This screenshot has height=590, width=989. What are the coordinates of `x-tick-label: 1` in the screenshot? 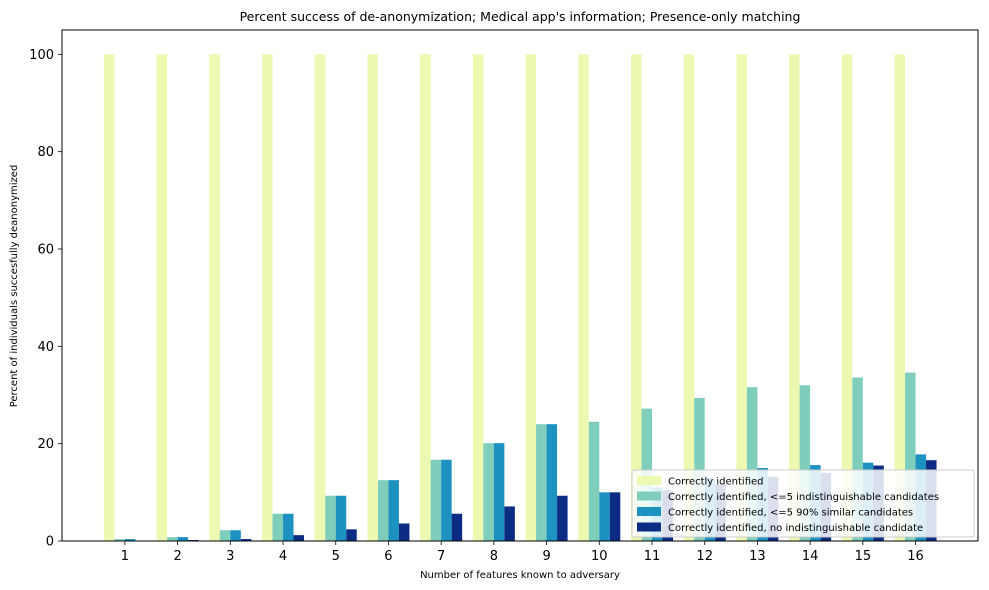 It's located at (125, 556).